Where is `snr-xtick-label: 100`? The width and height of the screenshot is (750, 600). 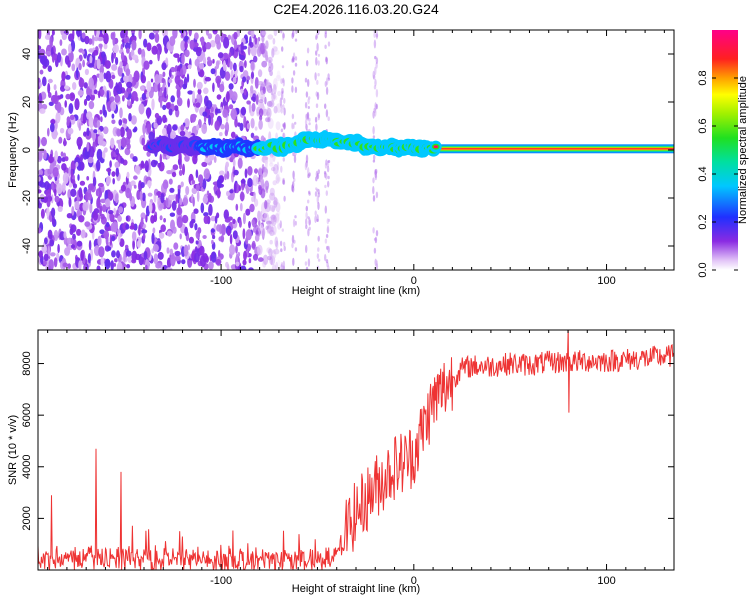
snr-xtick-label: 100 is located at coordinates (606, 581).